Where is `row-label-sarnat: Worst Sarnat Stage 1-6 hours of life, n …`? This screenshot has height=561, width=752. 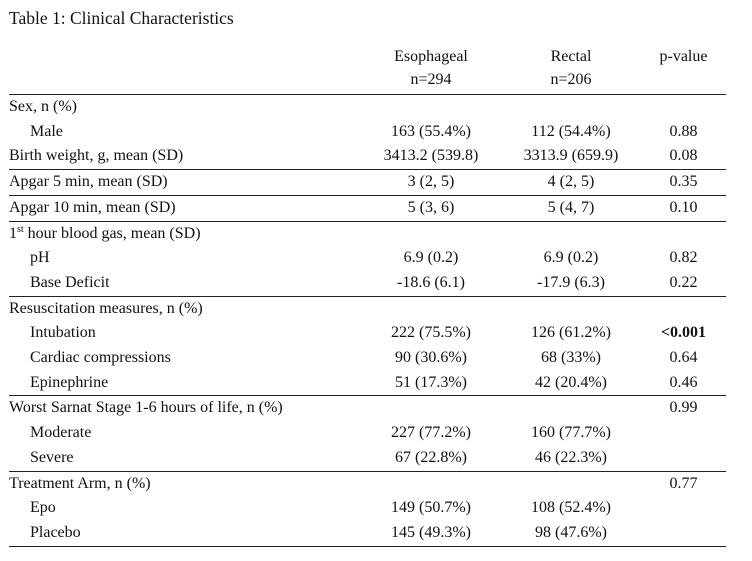
row-label-sarnat: Worst Sarnat Stage 1-6 hours of life, n … is located at coordinates (146, 408).